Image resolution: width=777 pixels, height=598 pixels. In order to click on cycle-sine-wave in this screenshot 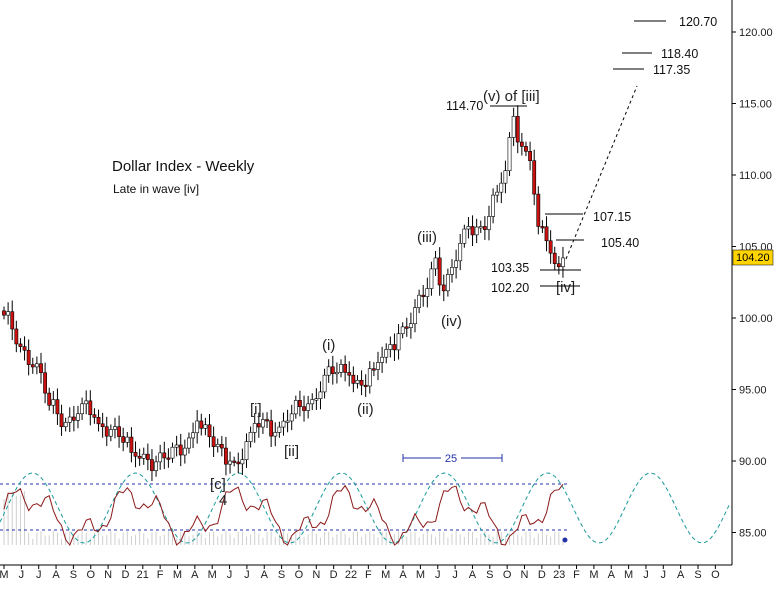, I will do `click(365, 508)`.